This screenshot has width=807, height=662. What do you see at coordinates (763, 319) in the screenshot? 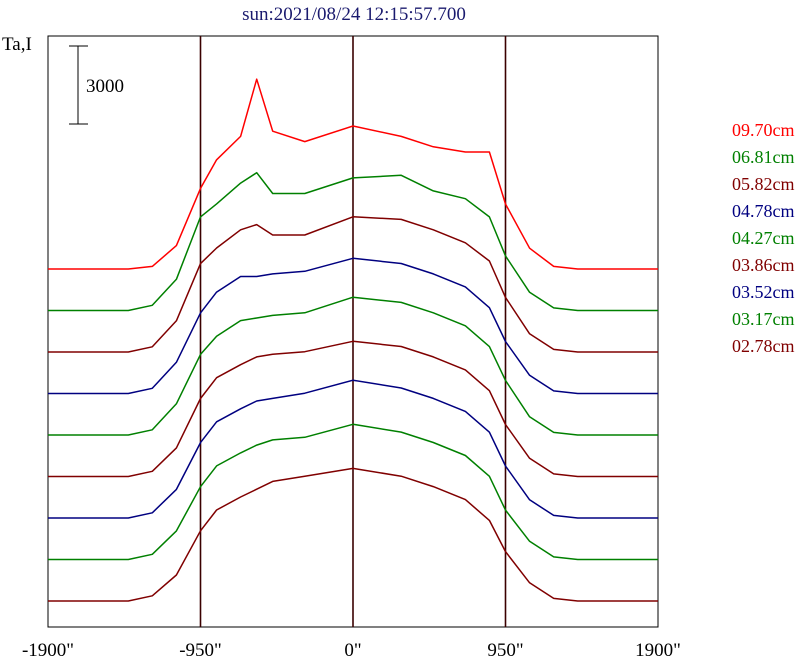
I see `legend-entry: 03.17cm` at bounding box center [763, 319].